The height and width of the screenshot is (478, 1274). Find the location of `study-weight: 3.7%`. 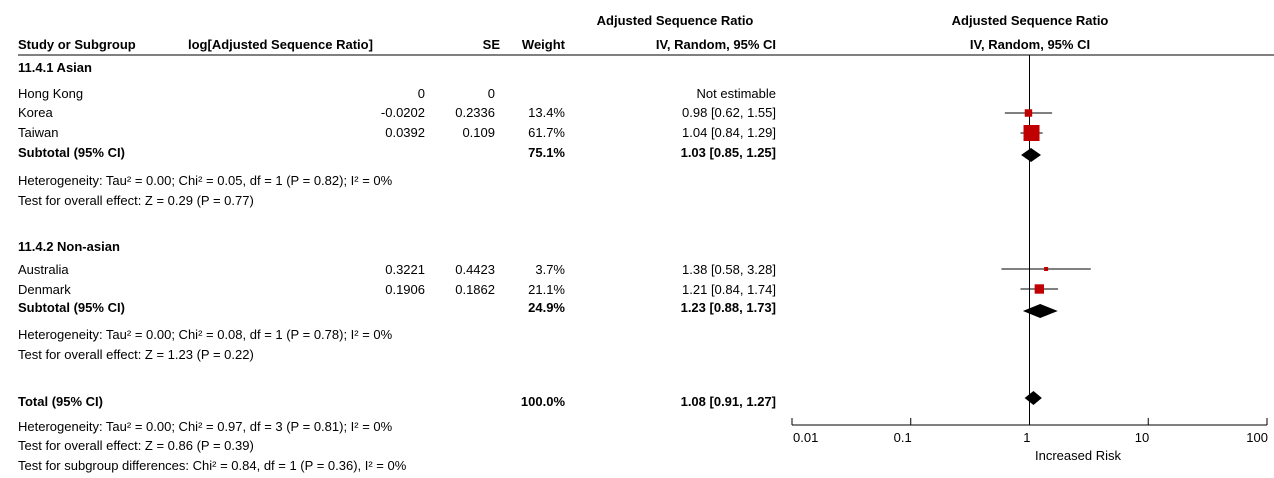

study-weight: 3.7% is located at coordinates (550, 269).